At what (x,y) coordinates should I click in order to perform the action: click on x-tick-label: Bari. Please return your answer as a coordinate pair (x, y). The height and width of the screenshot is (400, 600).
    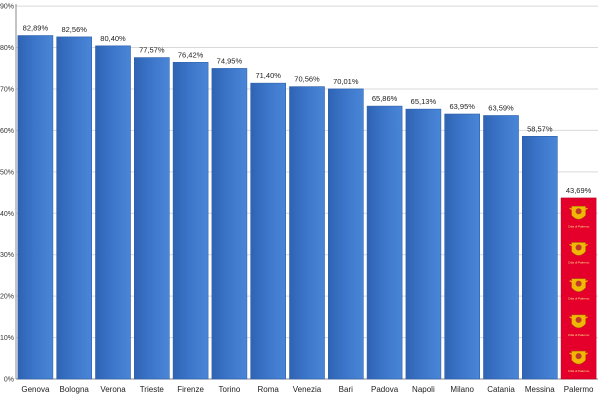
    Looking at the image, I should click on (346, 389).